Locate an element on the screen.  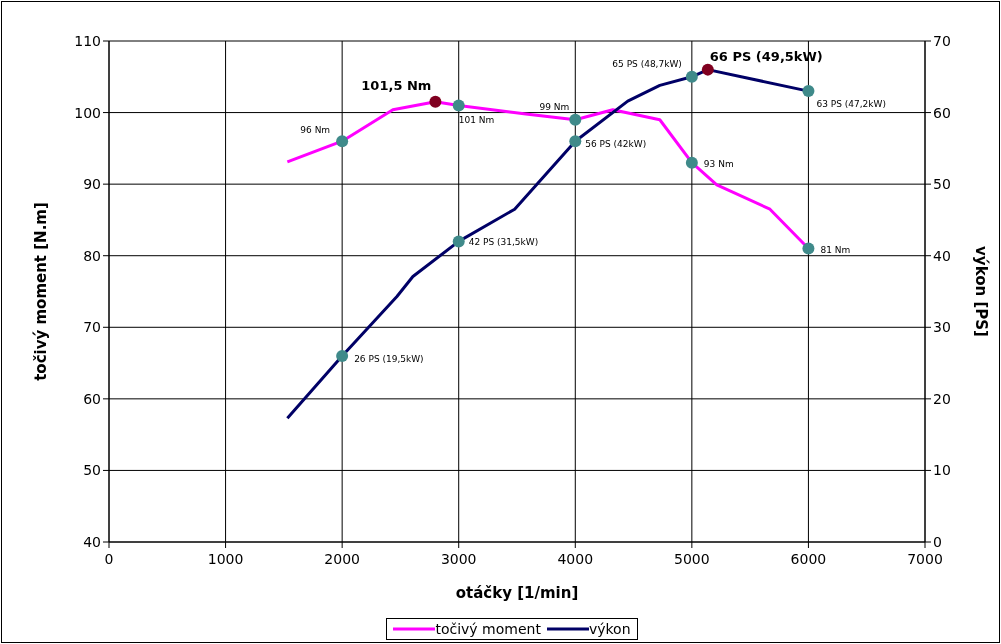
x-tick-label: 6000 is located at coordinates (808, 558).